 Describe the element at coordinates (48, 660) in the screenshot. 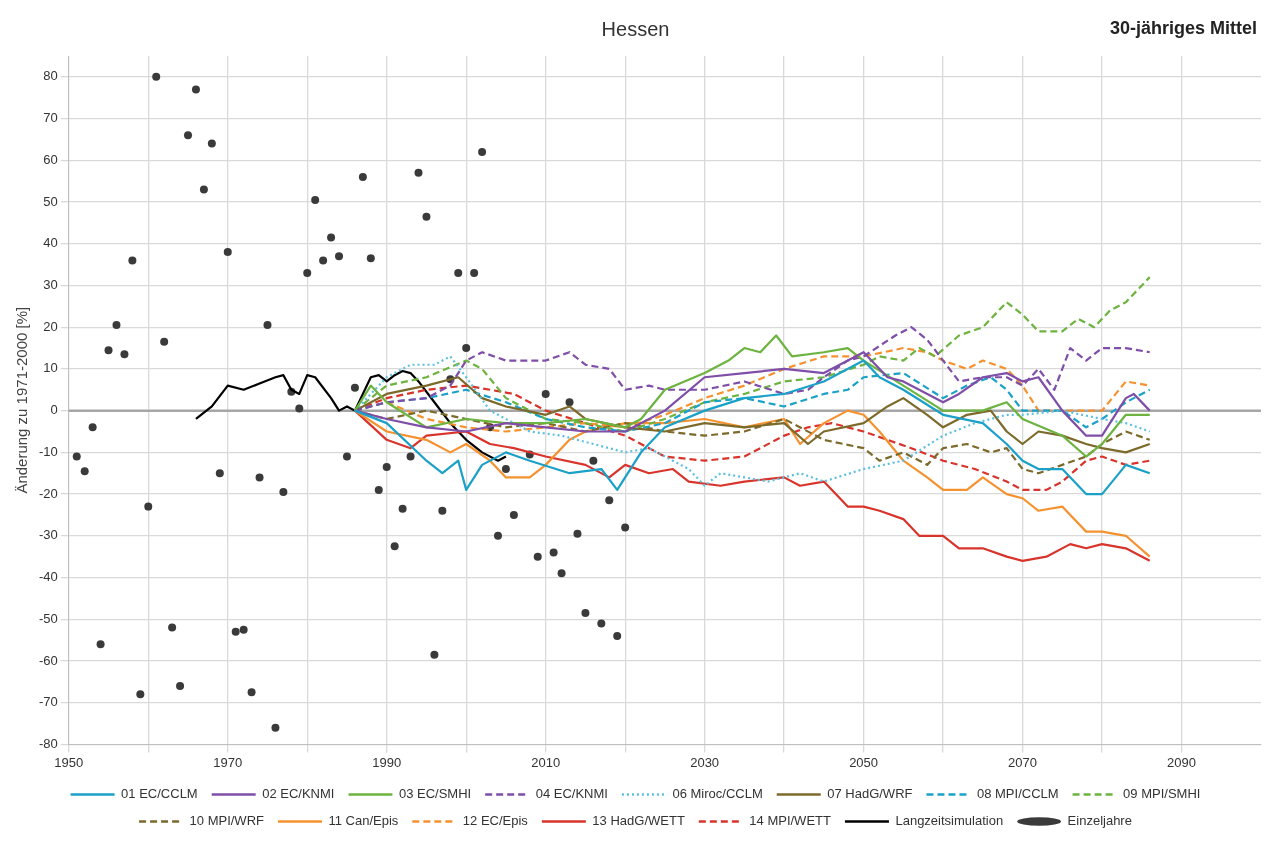

I see `y-tick-label: -60` at that location.